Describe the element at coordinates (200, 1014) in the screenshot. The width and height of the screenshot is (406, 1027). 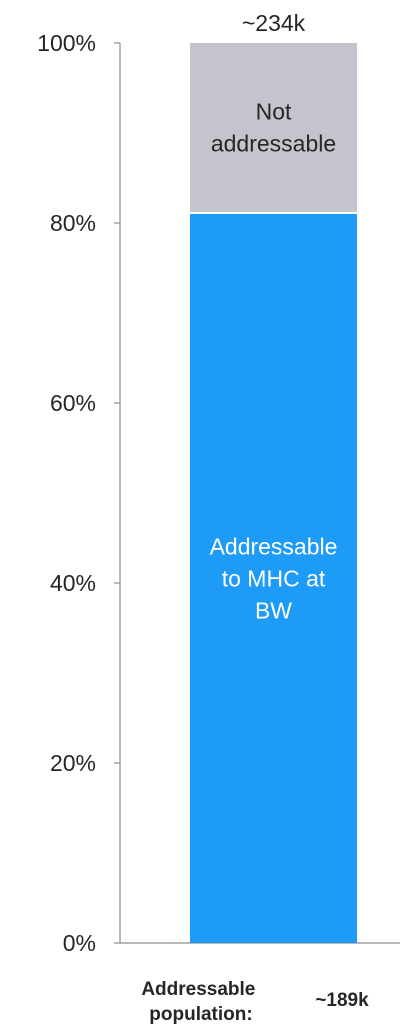
I see `footer-label-line: population:` at that location.